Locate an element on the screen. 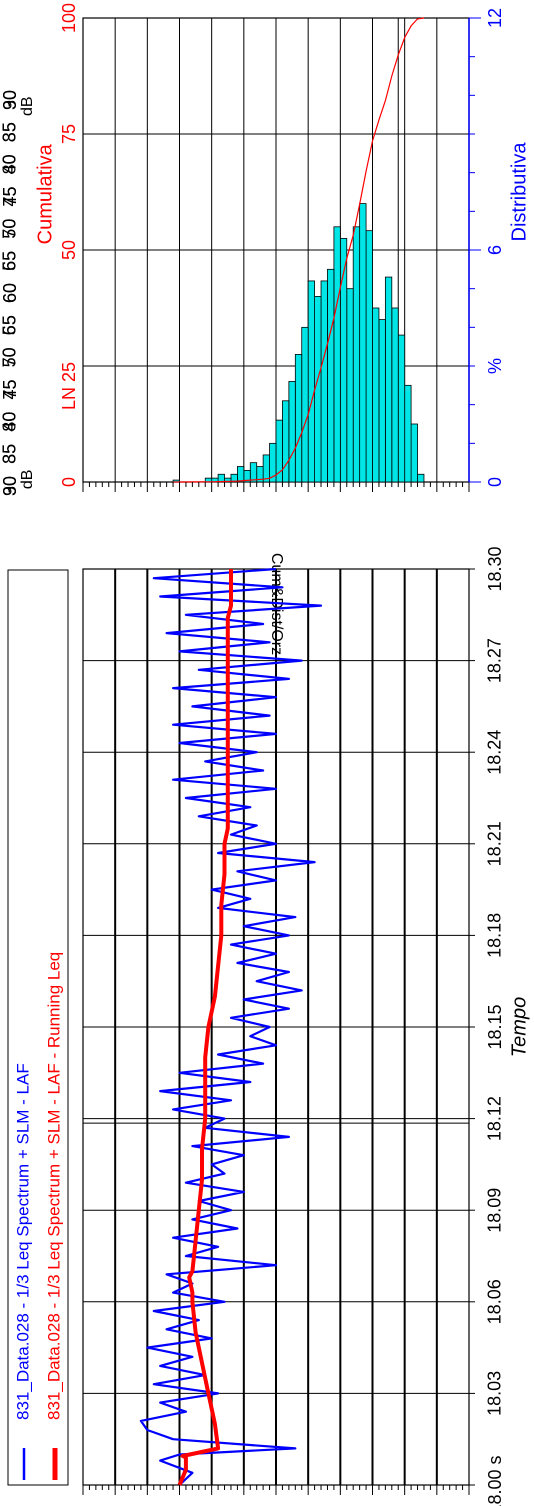 The image size is (534, 1506). y-tick-label: 50 is located at coordinates (10, 229).